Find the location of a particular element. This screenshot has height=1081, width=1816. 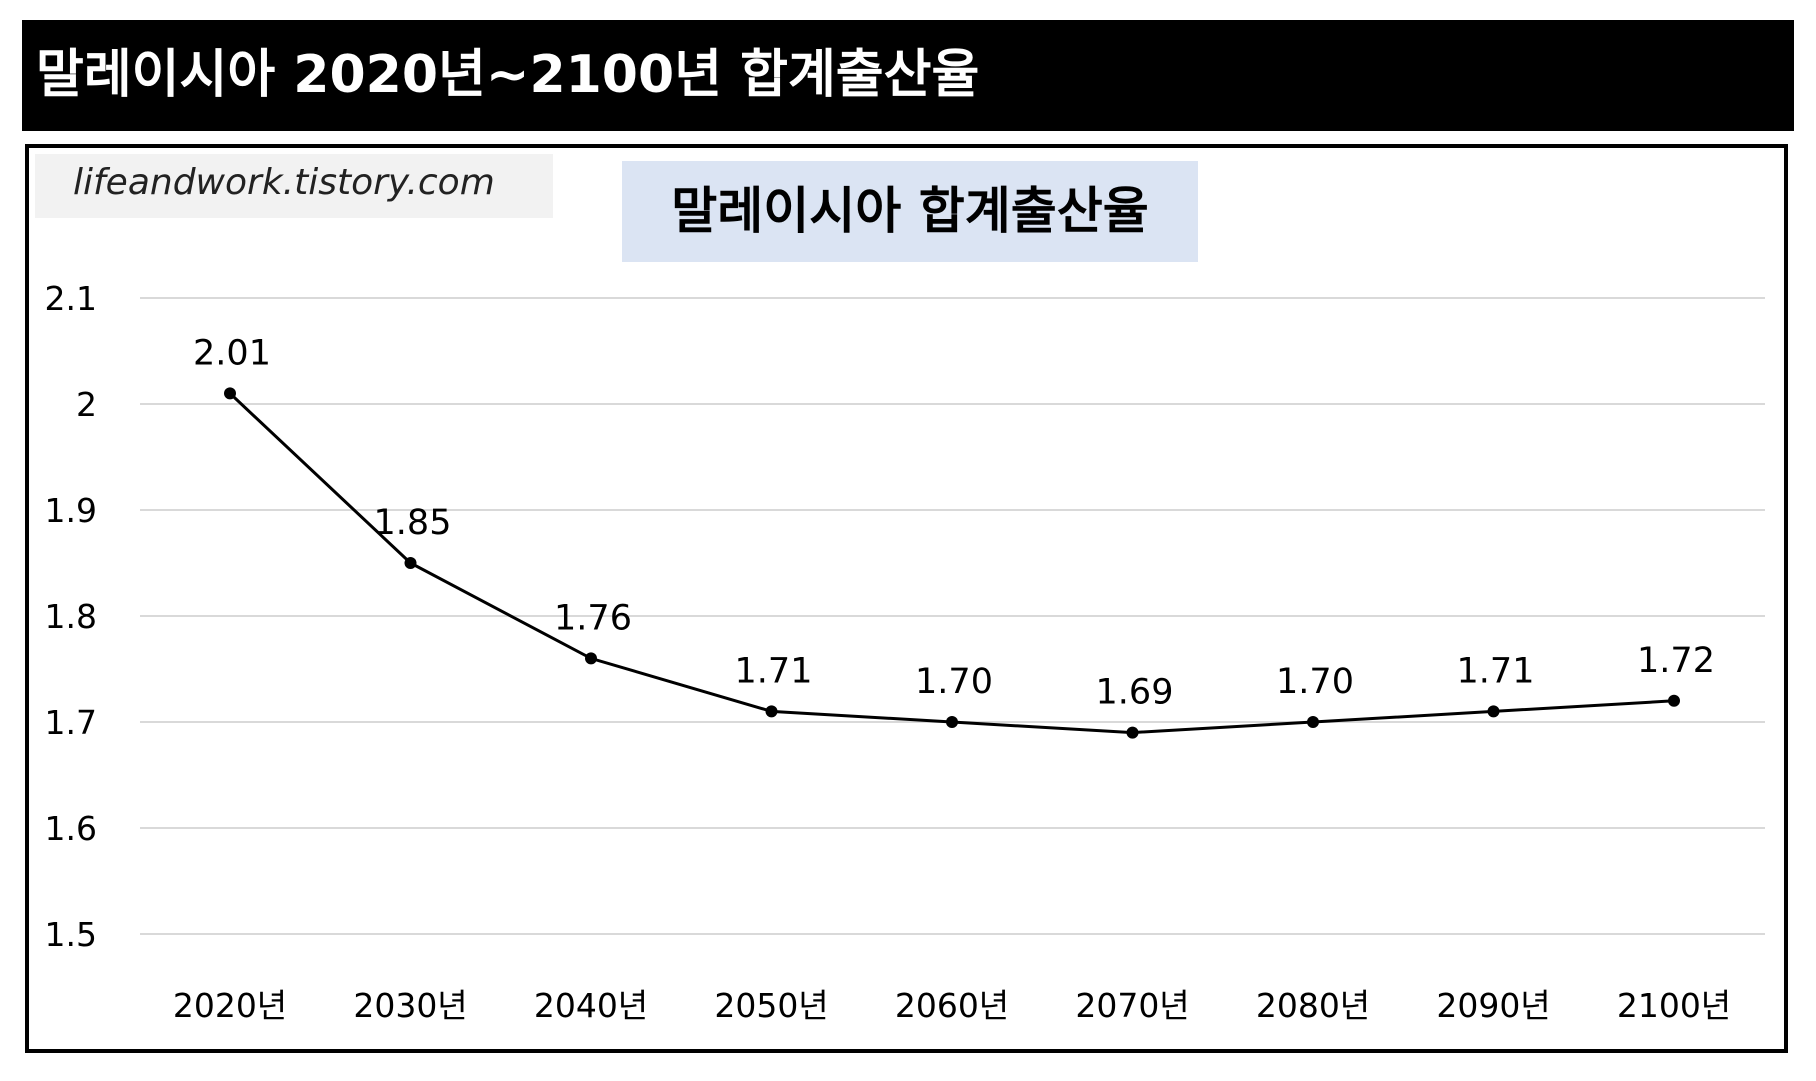

y-tick-label: 2.1 is located at coordinates (71, 298).